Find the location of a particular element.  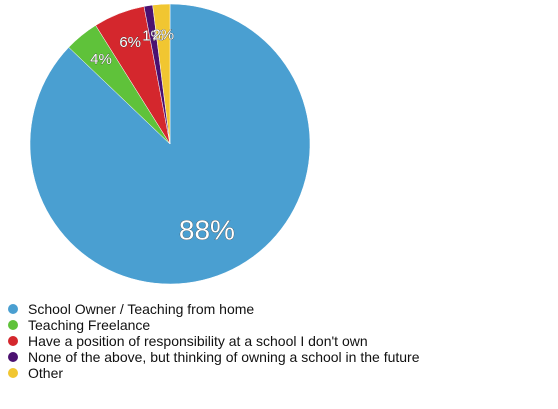

pie-slice is located at coordinates (161, 74).